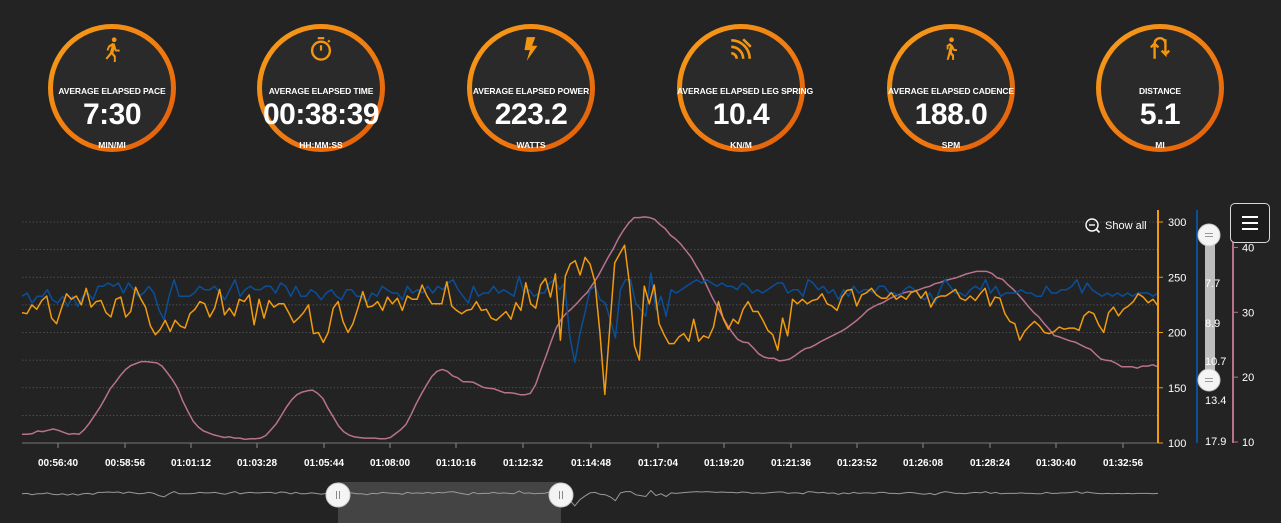 The height and width of the screenshot is (523, 1281). I want to click on metric-power: AVERAGE ELAPSED POWER 223.2 WATTS, so click(531, 88).